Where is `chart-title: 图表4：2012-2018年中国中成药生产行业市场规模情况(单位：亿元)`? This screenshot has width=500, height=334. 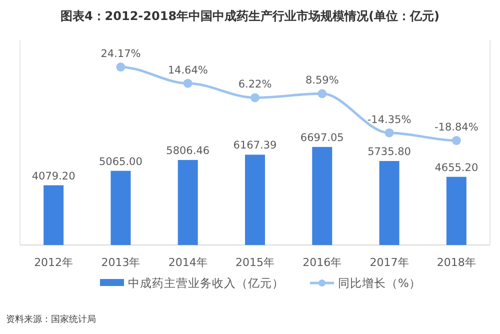
chart-title: 图表4：2012-2018年中国中成药生产行业市场规模情况(单位：亿元) is located at coordinates (250, 16).